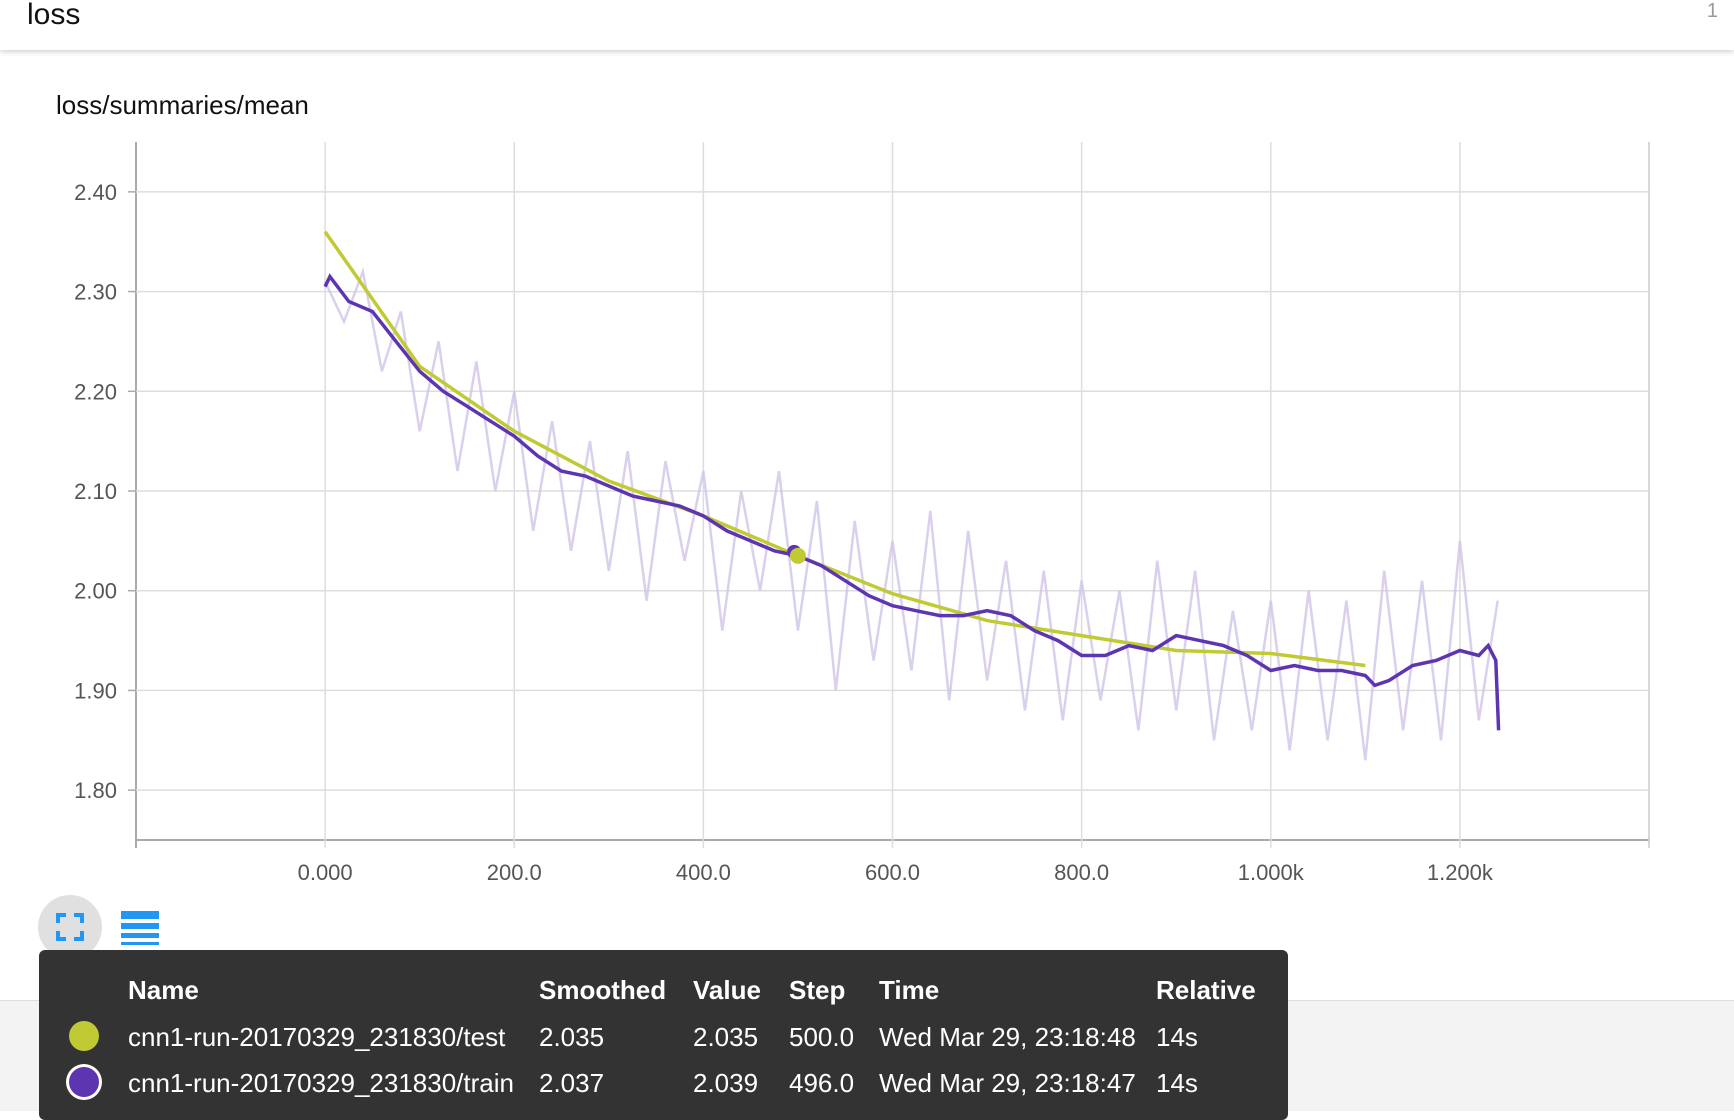 This screenshot has height=1120, width=1734. I want to click on header-step: Step, so click(817, 990).